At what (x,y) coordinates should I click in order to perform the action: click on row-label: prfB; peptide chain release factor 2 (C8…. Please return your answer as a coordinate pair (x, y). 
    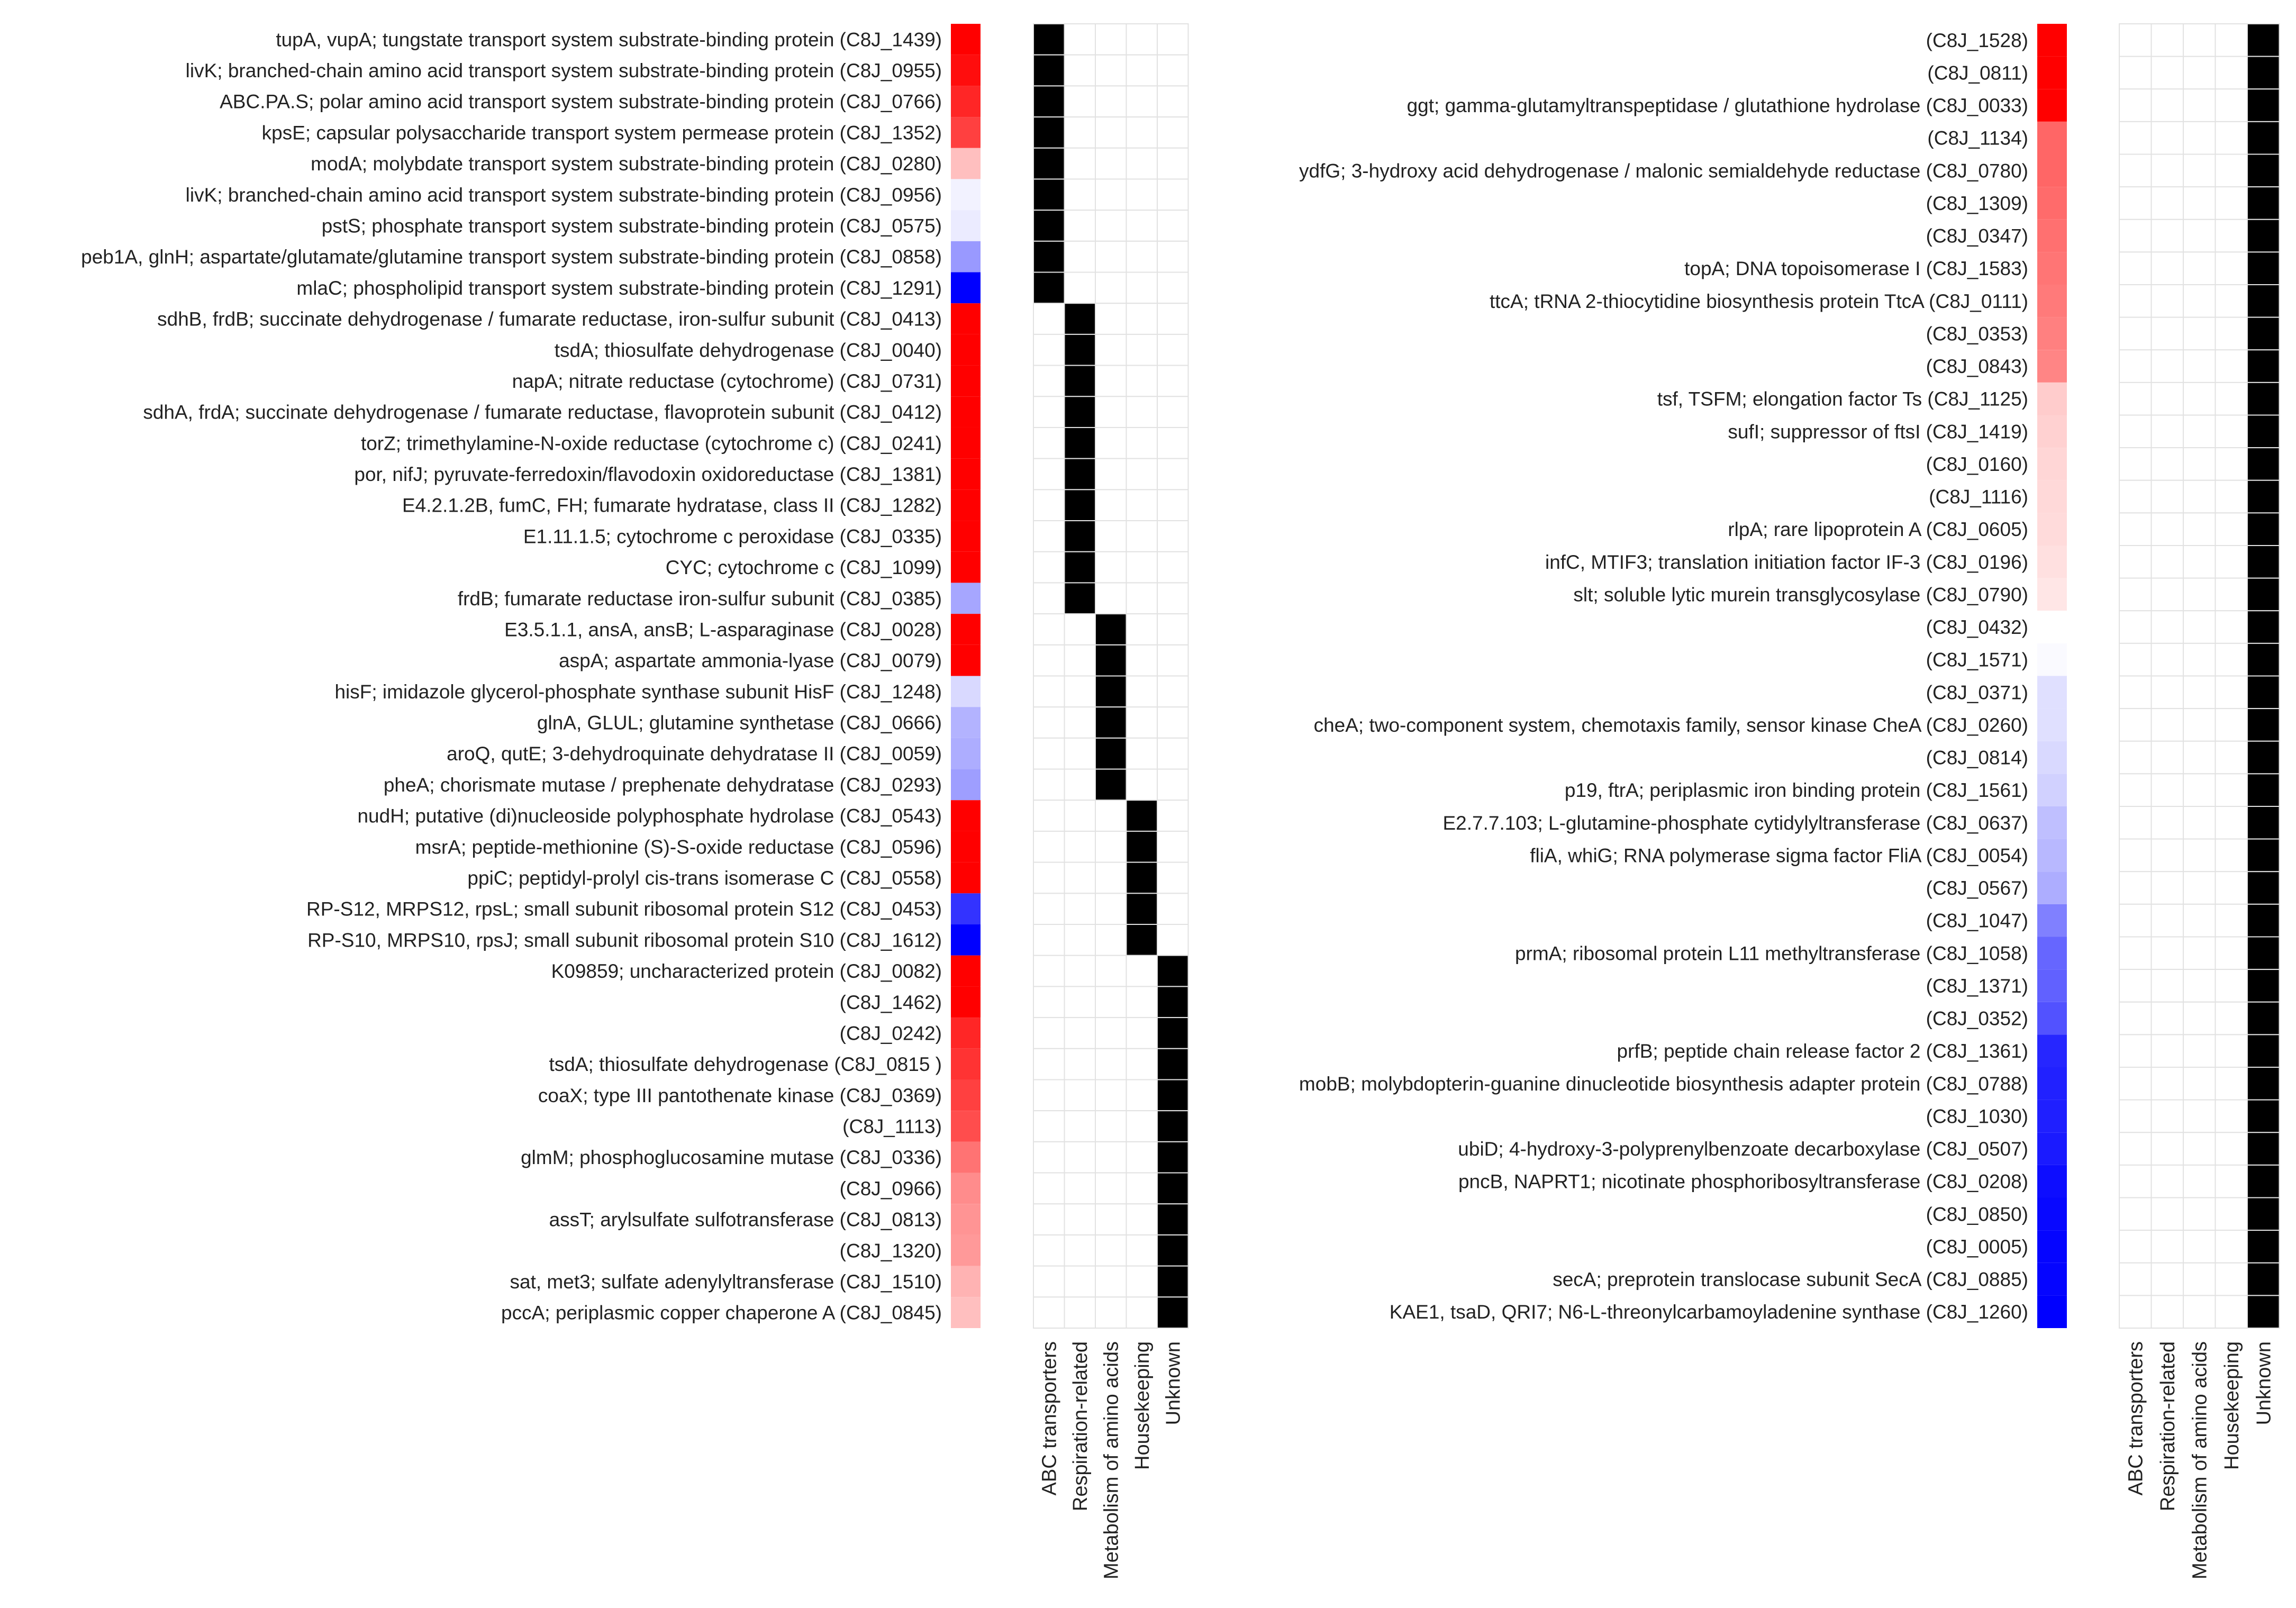
    Looking at the image, I should click on (1822, 1051).